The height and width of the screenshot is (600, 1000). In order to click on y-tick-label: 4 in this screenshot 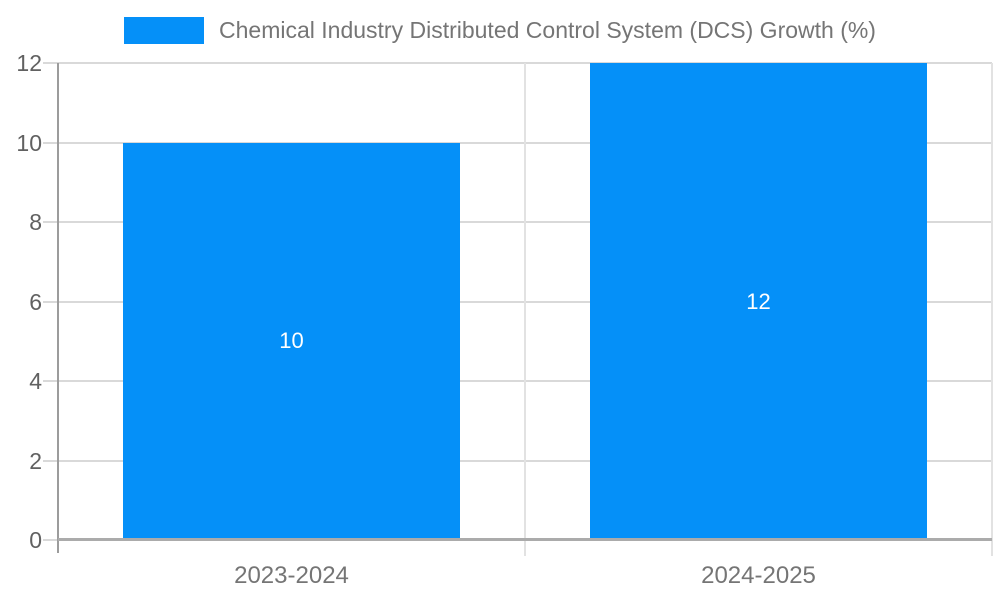, I will do `click(35, 381)`.